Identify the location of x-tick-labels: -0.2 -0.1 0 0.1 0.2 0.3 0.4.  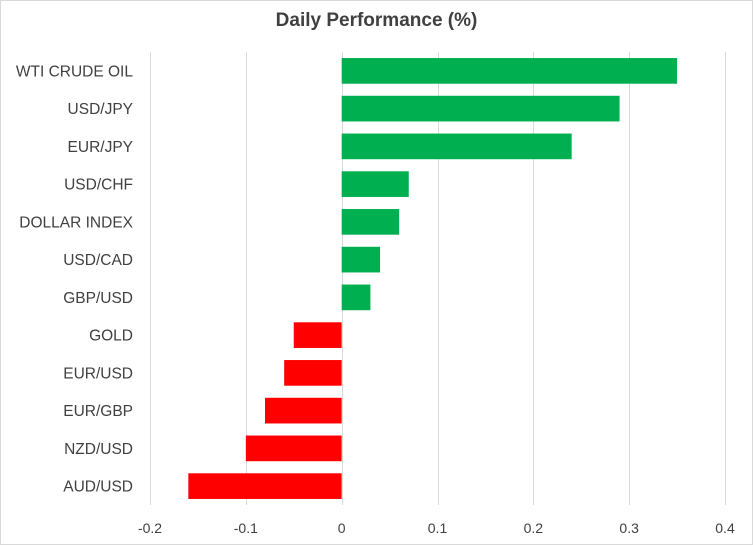
(436, 528).